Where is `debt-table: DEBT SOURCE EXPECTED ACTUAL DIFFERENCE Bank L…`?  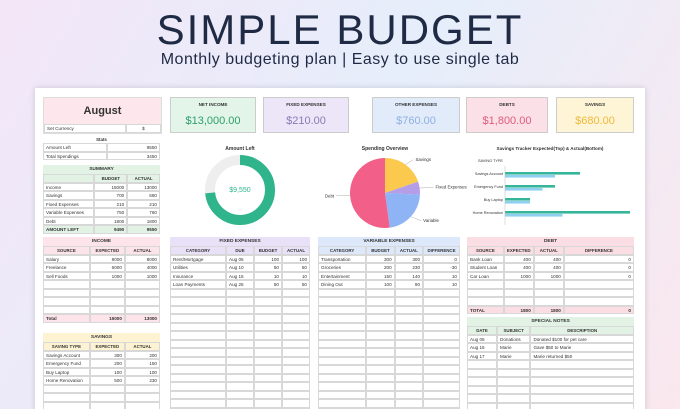
debt-table: DEBT SOURCE EXPECTED ACTUAL DIFFERENCE Bank L… is located at coordinates (550, 275).